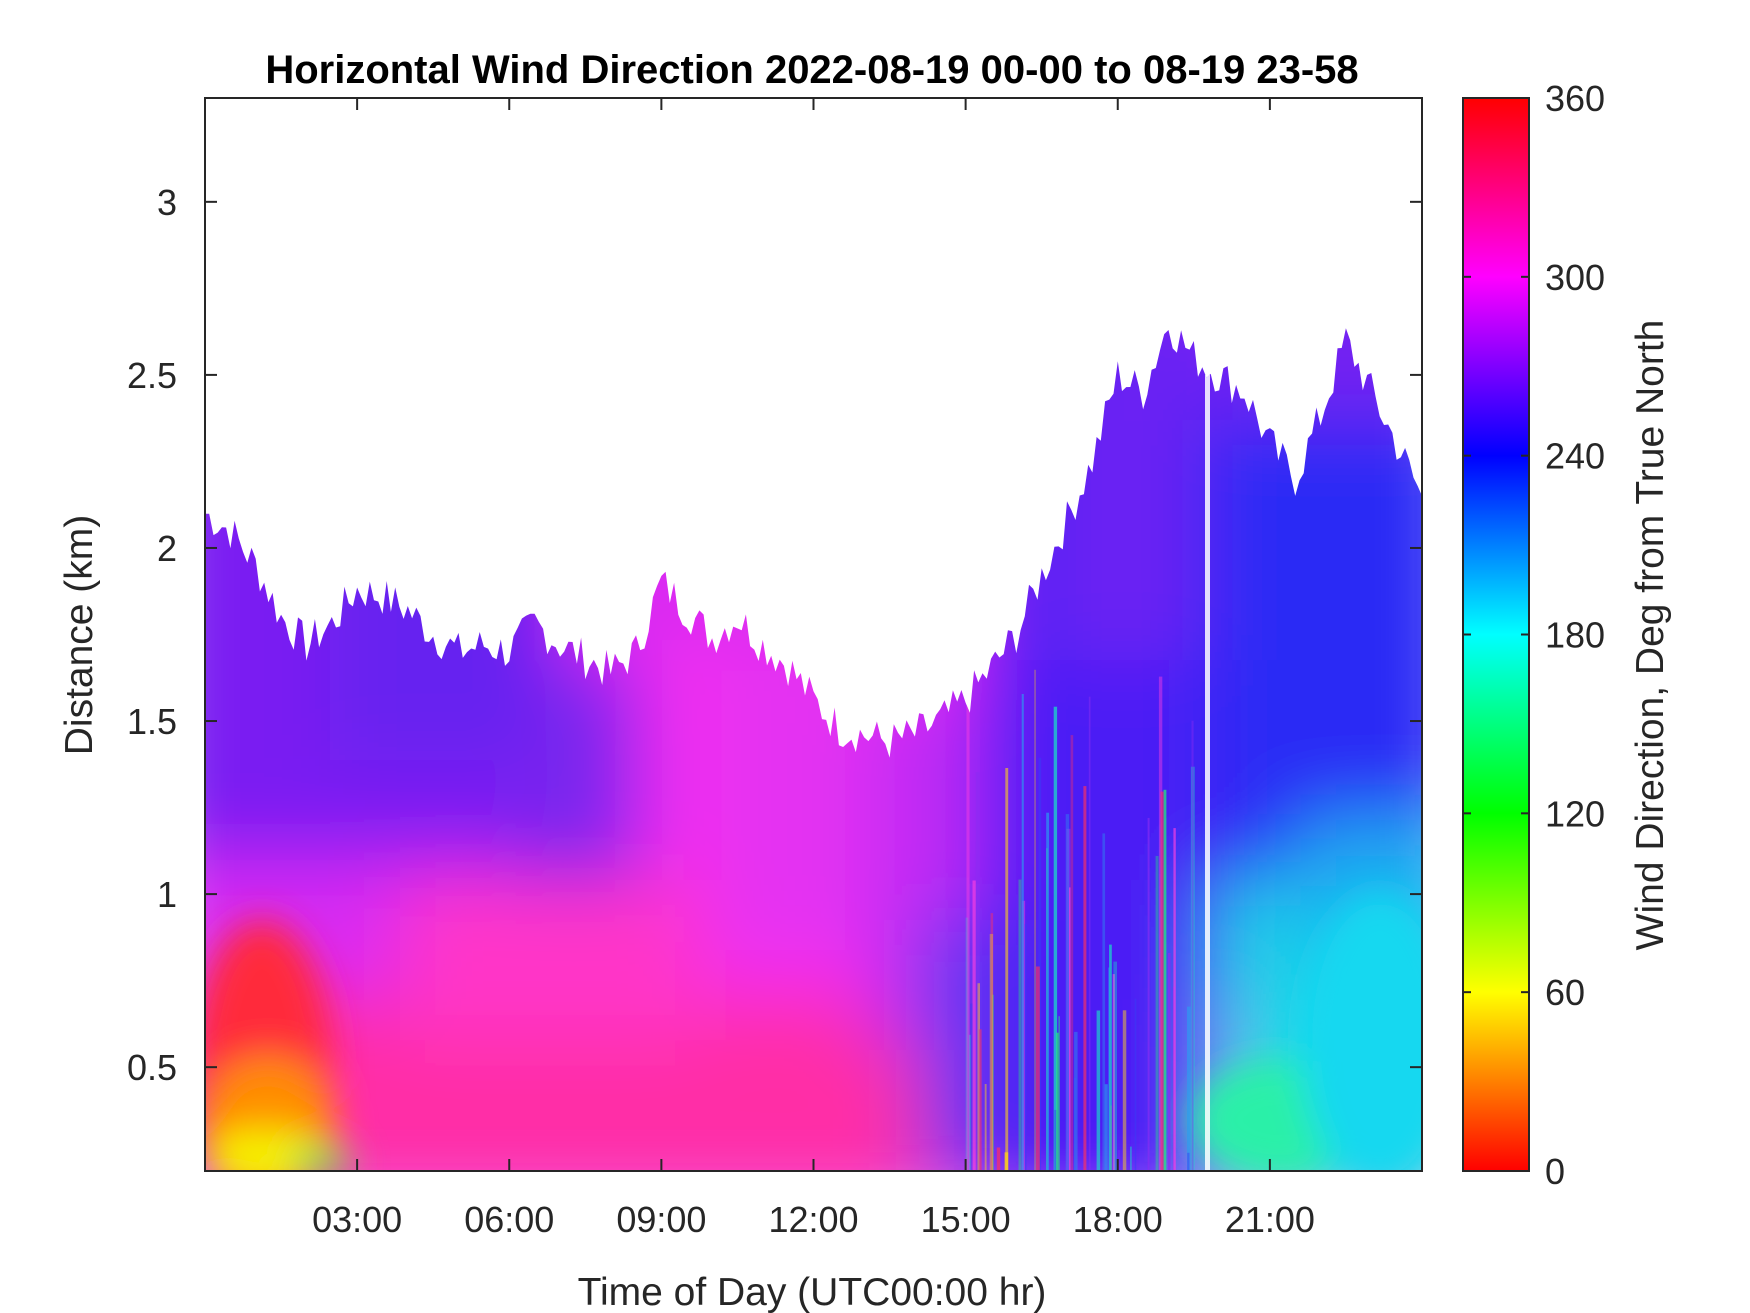 Image resolution: width=1750 pixels, height=1313 pixels. What do you see at coordinates (152, 1067) in the screenshot?
I see `y-tick-label: 0.5` at bounding box center [152, 1067].